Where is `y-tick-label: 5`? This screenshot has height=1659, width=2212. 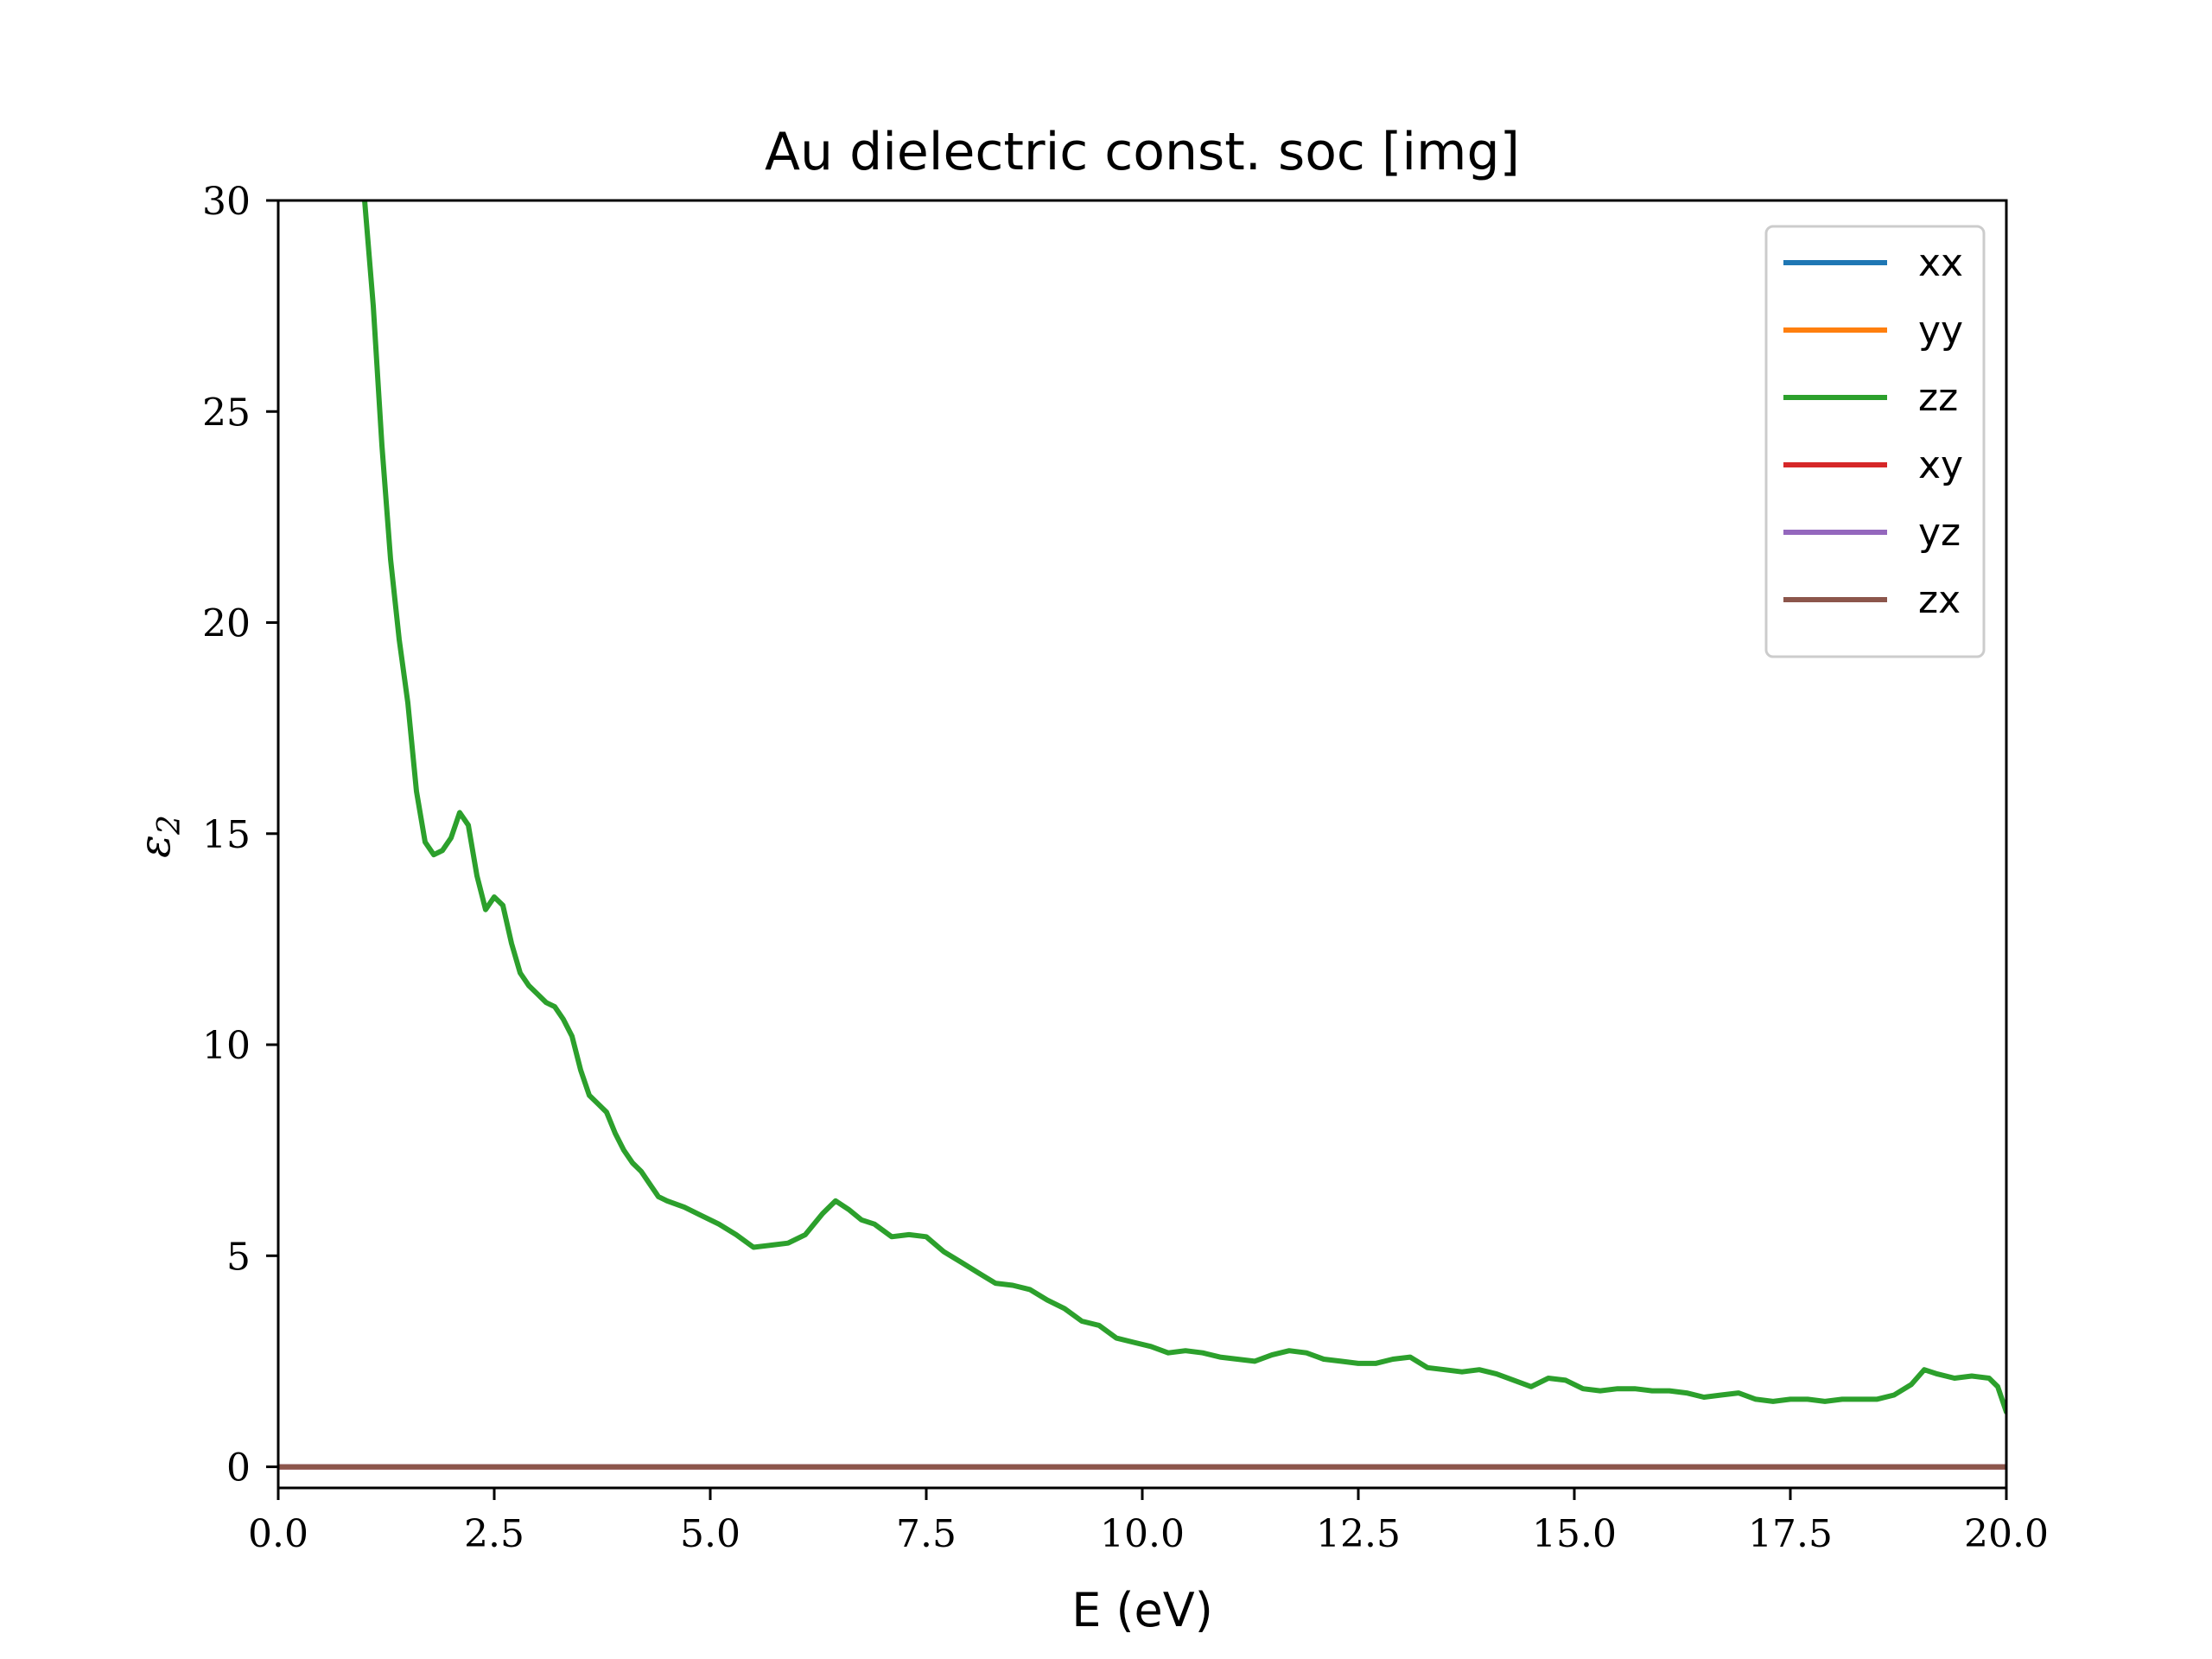 y-tick-label: 5 is located at coordinates (238, 1257).